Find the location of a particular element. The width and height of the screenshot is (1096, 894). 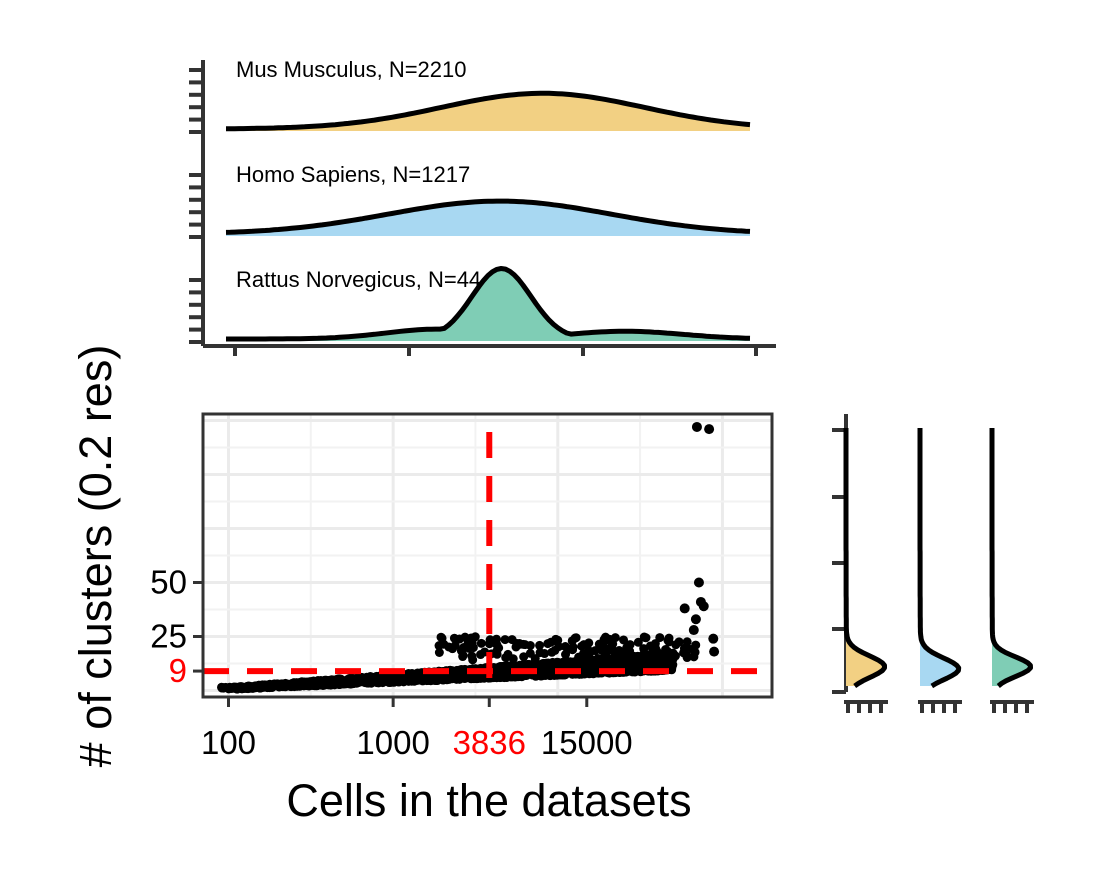

density-label-rattus-norvegicus: Rattus Norvegicus, N=44 is located at coordinates (358, 279).